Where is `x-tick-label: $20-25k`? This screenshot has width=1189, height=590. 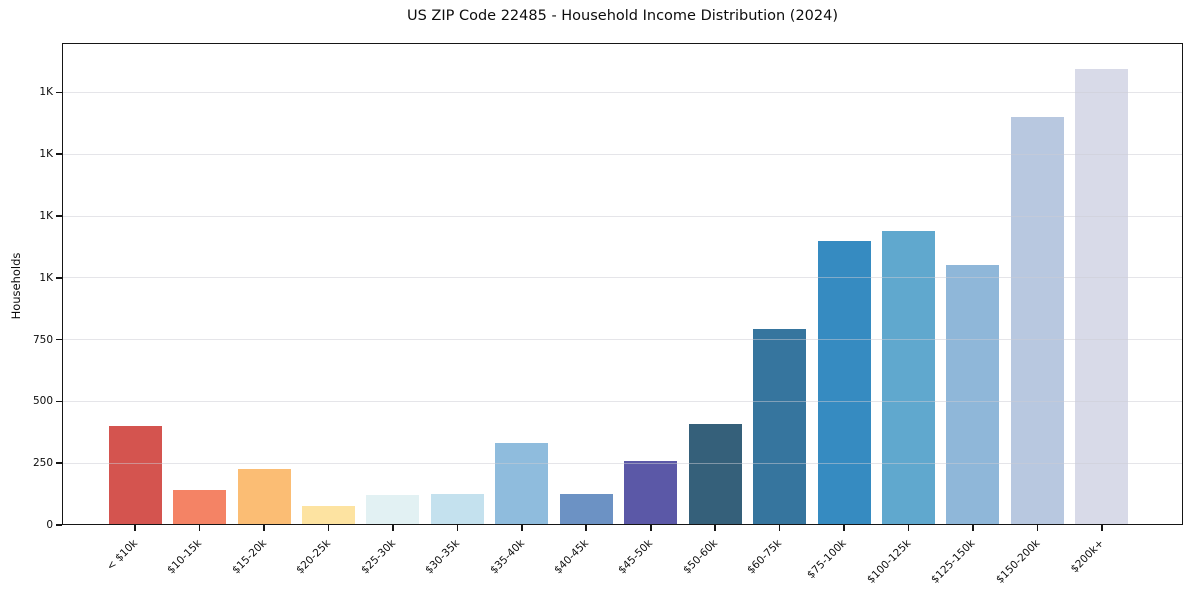
x-tick-label: $20-25k is located at coordinates (314, 557).